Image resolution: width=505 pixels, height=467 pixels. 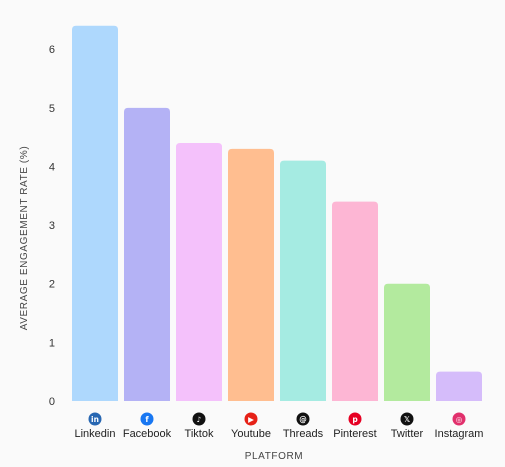 I want to click on bar-facebook, so click(x=147, y=254).